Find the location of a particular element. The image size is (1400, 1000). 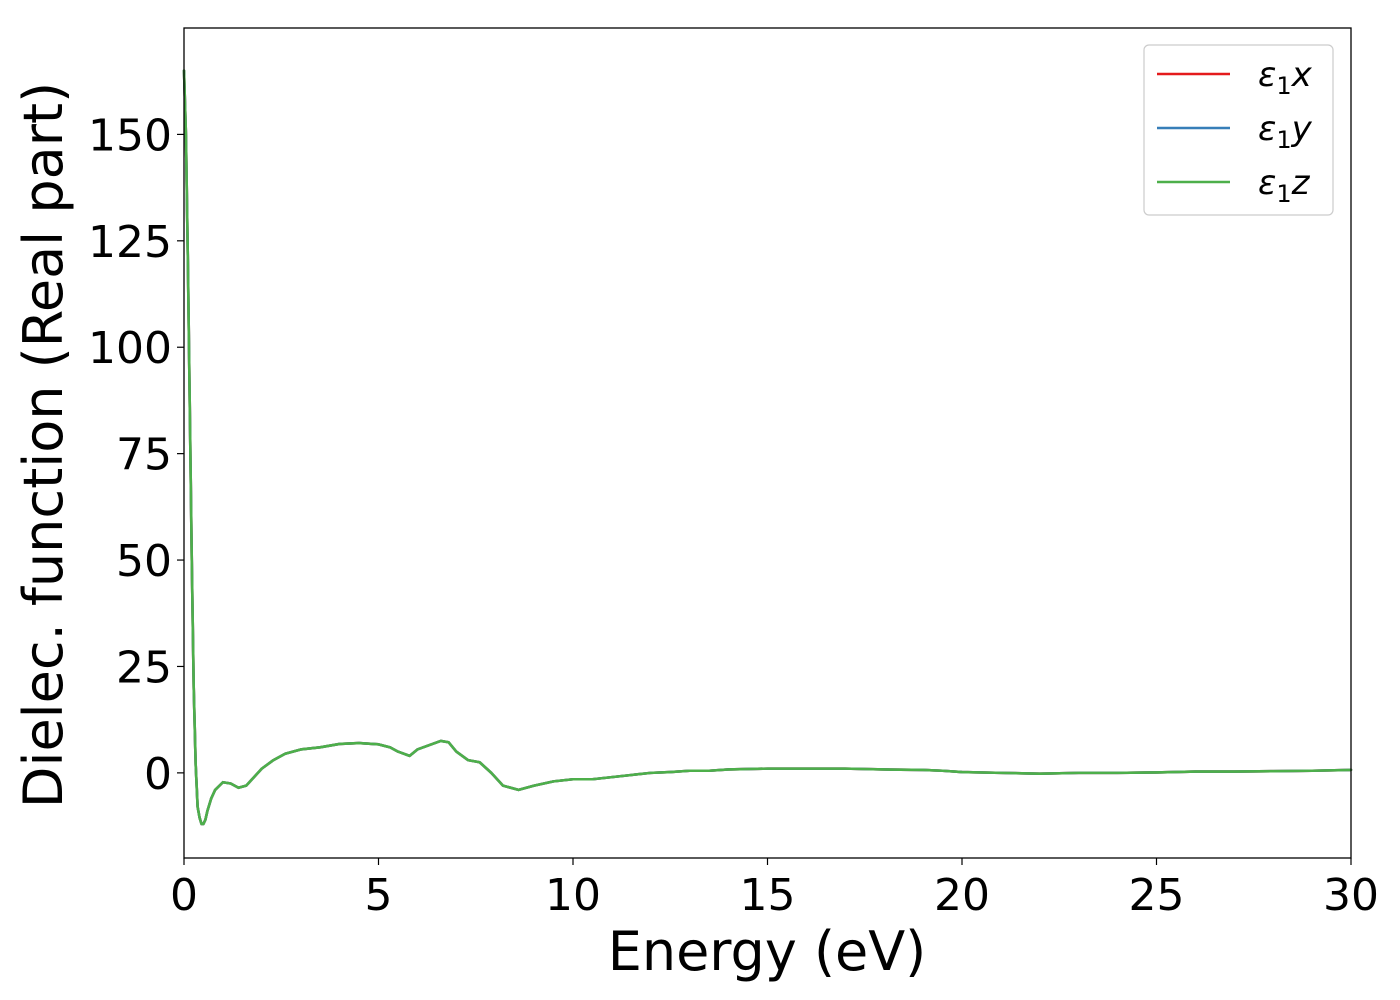

x-tick-label: 10 is located at coordinates (573, 895).